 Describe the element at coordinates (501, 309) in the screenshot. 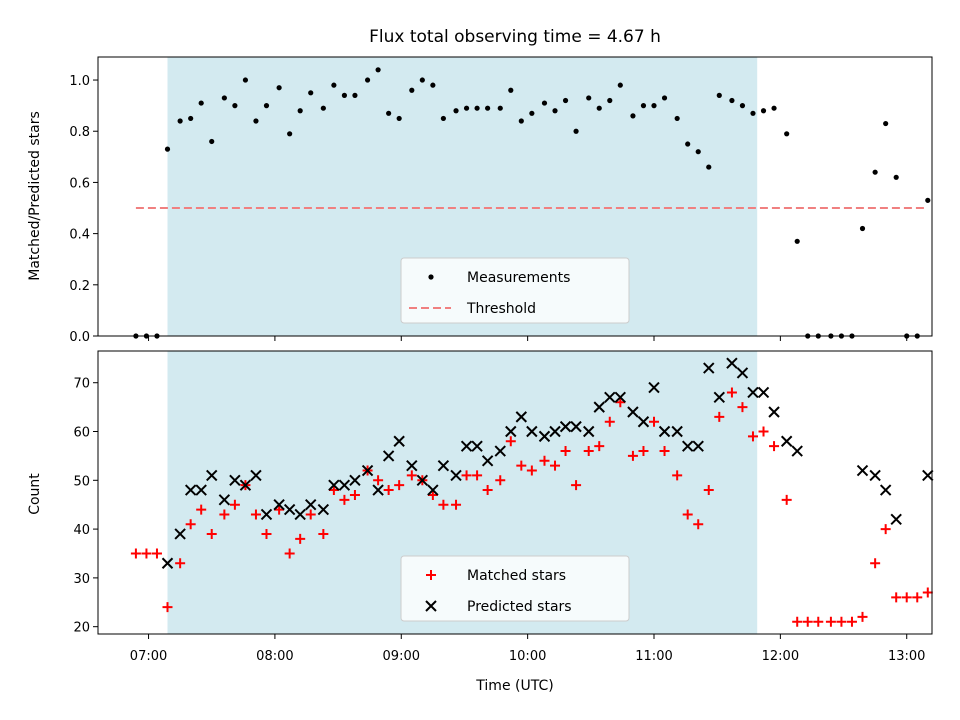

I see `legend-label: Threshold` at that location.